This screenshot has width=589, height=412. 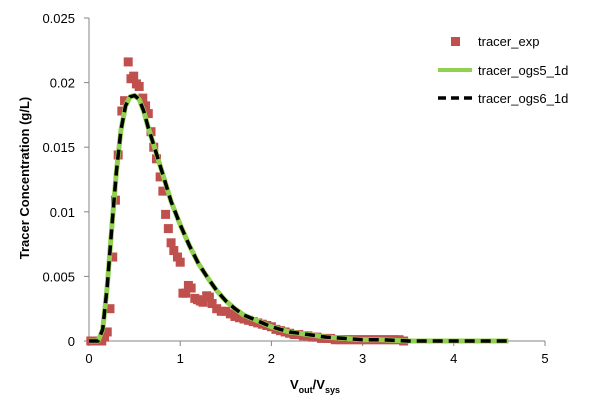 What do you see at coordinates (453, 358) in the screenshot?
I see `x-tick-label: 4` at bounding box center [453, 358].